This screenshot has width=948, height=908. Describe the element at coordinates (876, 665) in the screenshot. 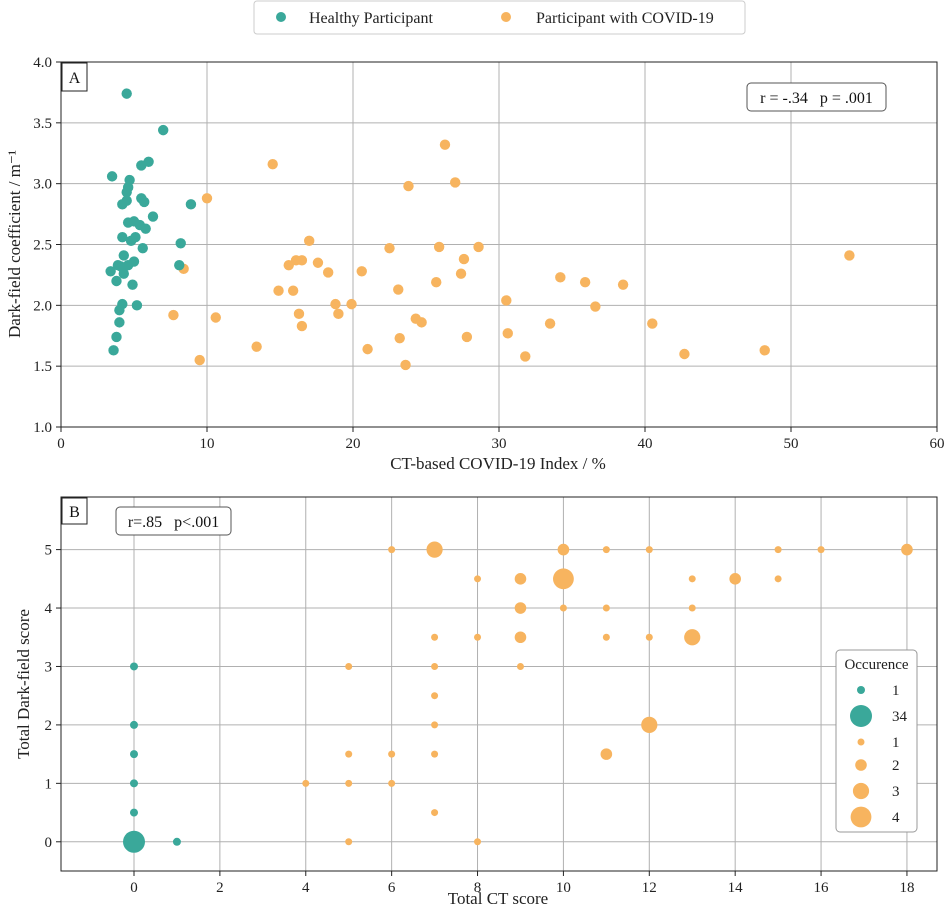

I see `size-legend-title: Occurence` at that location.